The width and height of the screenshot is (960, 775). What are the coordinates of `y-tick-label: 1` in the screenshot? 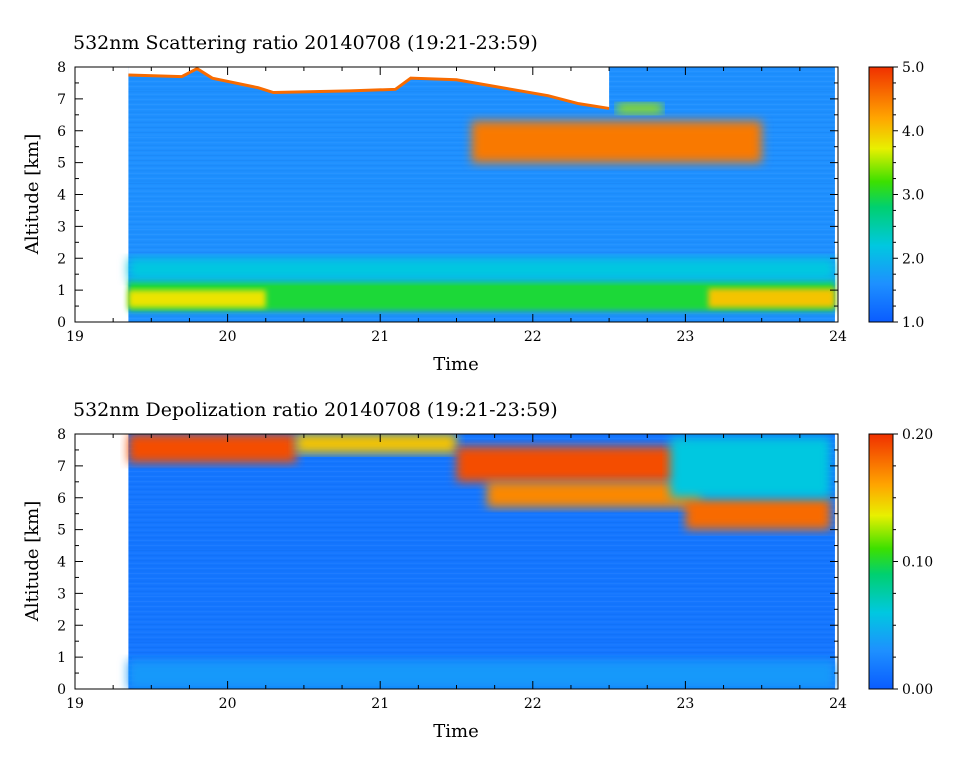 It's located at (61, 291).